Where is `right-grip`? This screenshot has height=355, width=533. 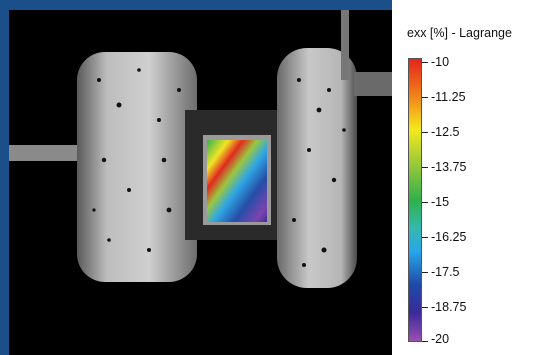
right-grip is located at coordinates (317, 168).